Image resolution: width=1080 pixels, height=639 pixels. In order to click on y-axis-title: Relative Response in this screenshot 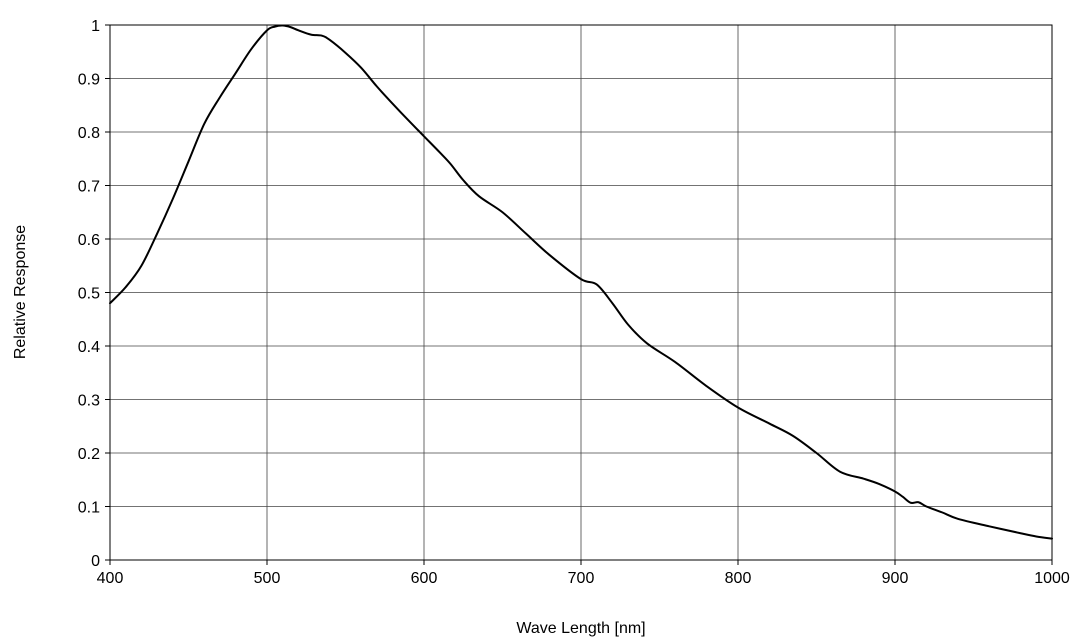, I will do `click(20, 292)`.